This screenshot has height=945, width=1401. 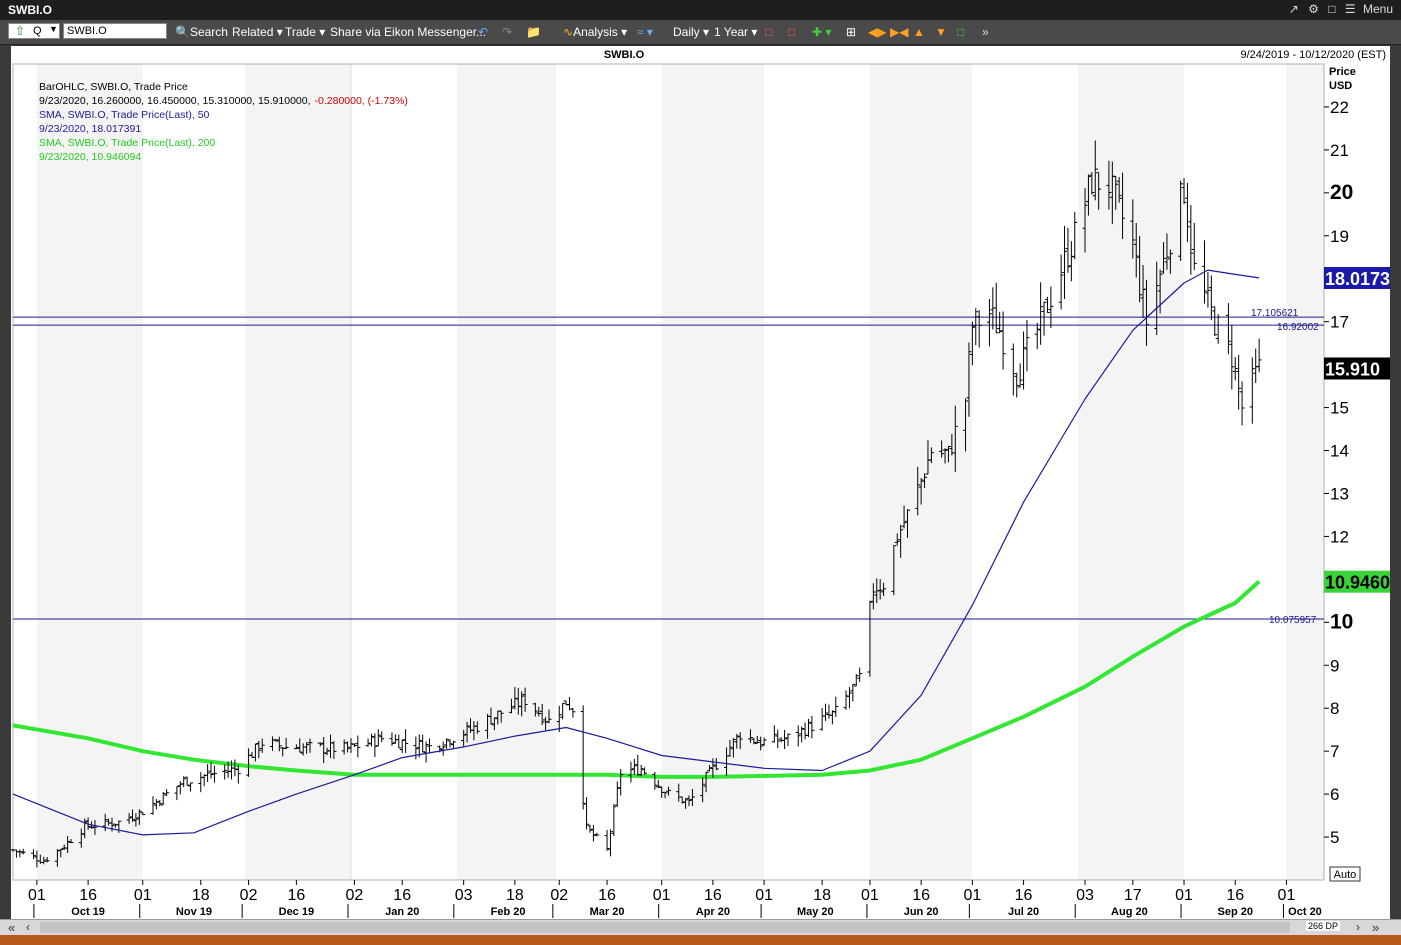 I want to click on last-value-tag-label: 15.910, so click(x=1352, y=369).